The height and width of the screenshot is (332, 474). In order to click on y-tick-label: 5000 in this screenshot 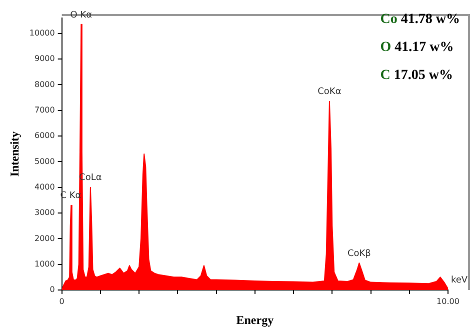, I will do `click(44, 161)`.